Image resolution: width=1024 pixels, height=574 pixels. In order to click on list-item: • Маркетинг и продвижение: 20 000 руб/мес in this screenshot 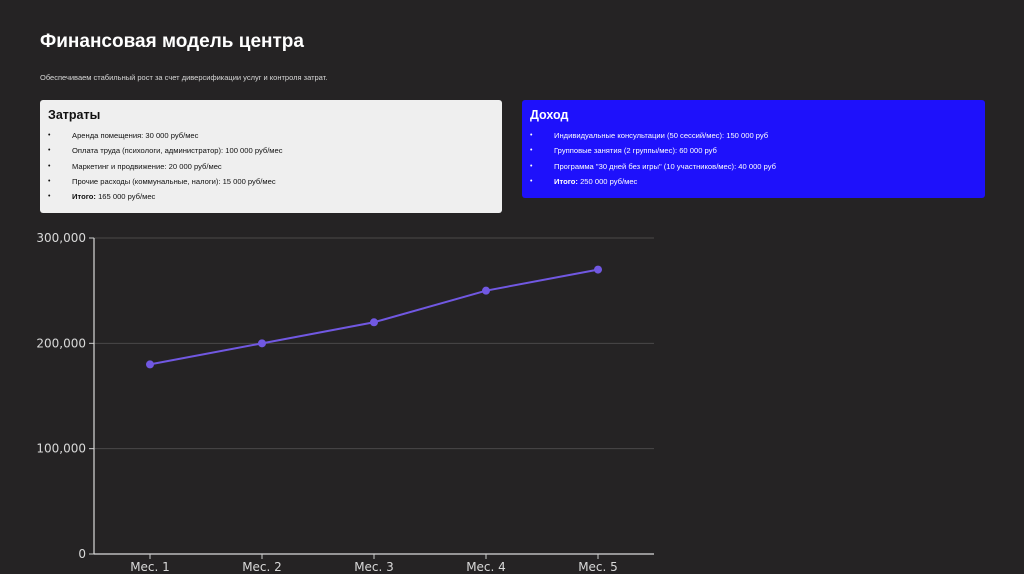, I will do `click(271, 166)`.